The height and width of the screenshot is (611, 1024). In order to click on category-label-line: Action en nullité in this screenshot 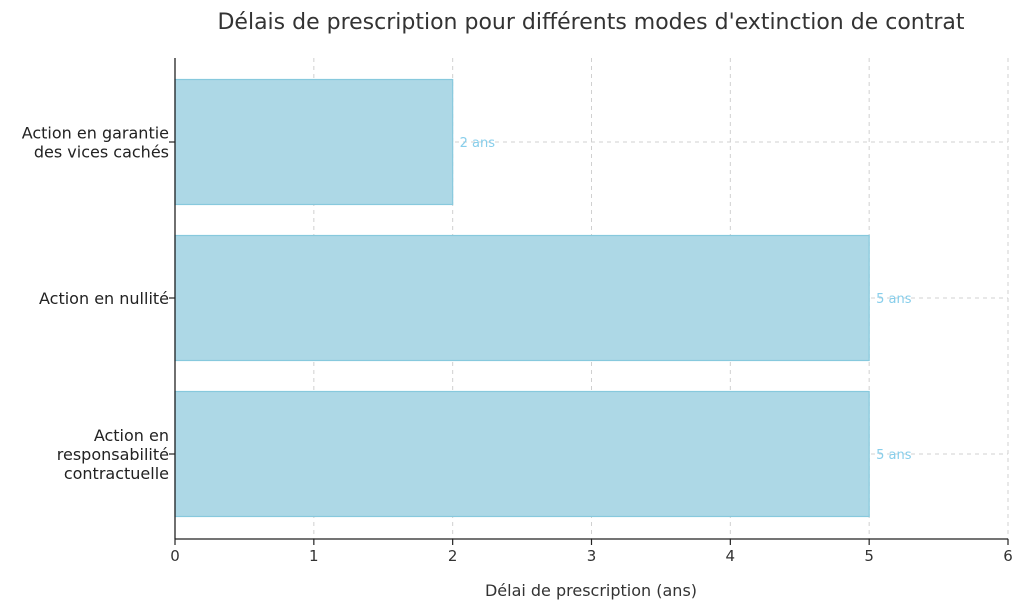, I will do `click(104, 298)`.